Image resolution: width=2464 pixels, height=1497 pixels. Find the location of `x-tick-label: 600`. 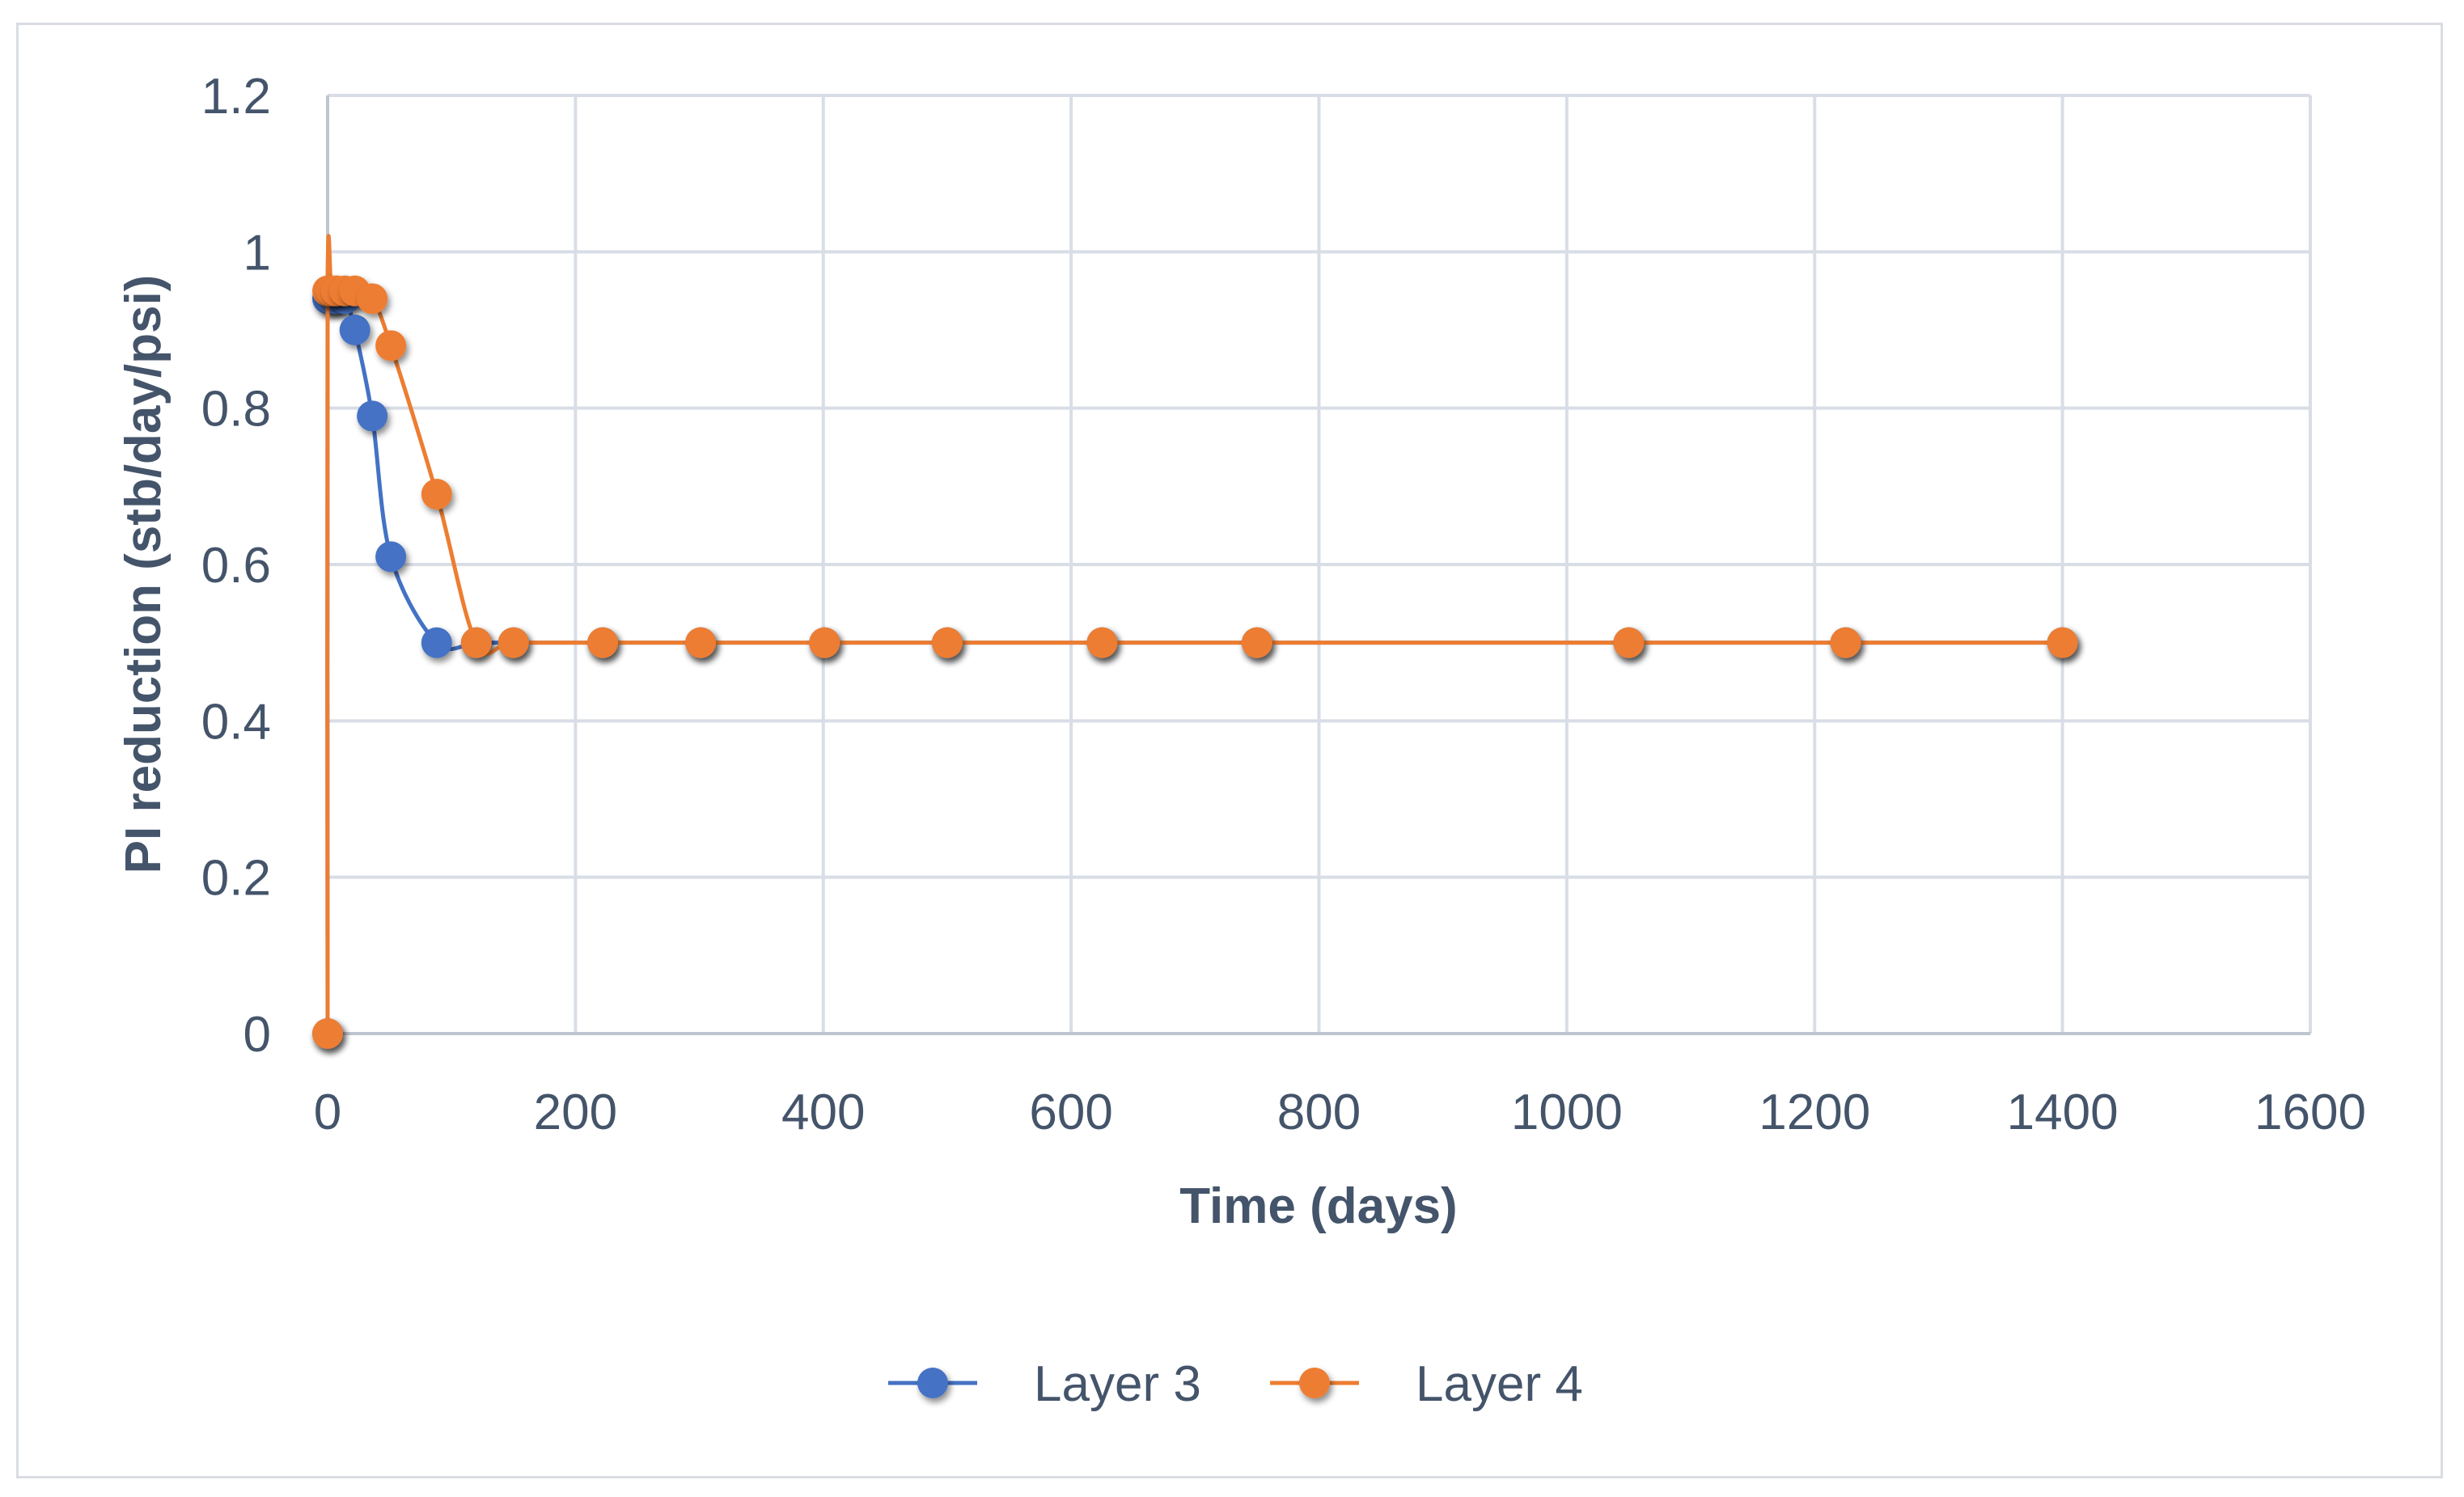

x-tick-label: 600 is located at coordinates (1070, 1112).